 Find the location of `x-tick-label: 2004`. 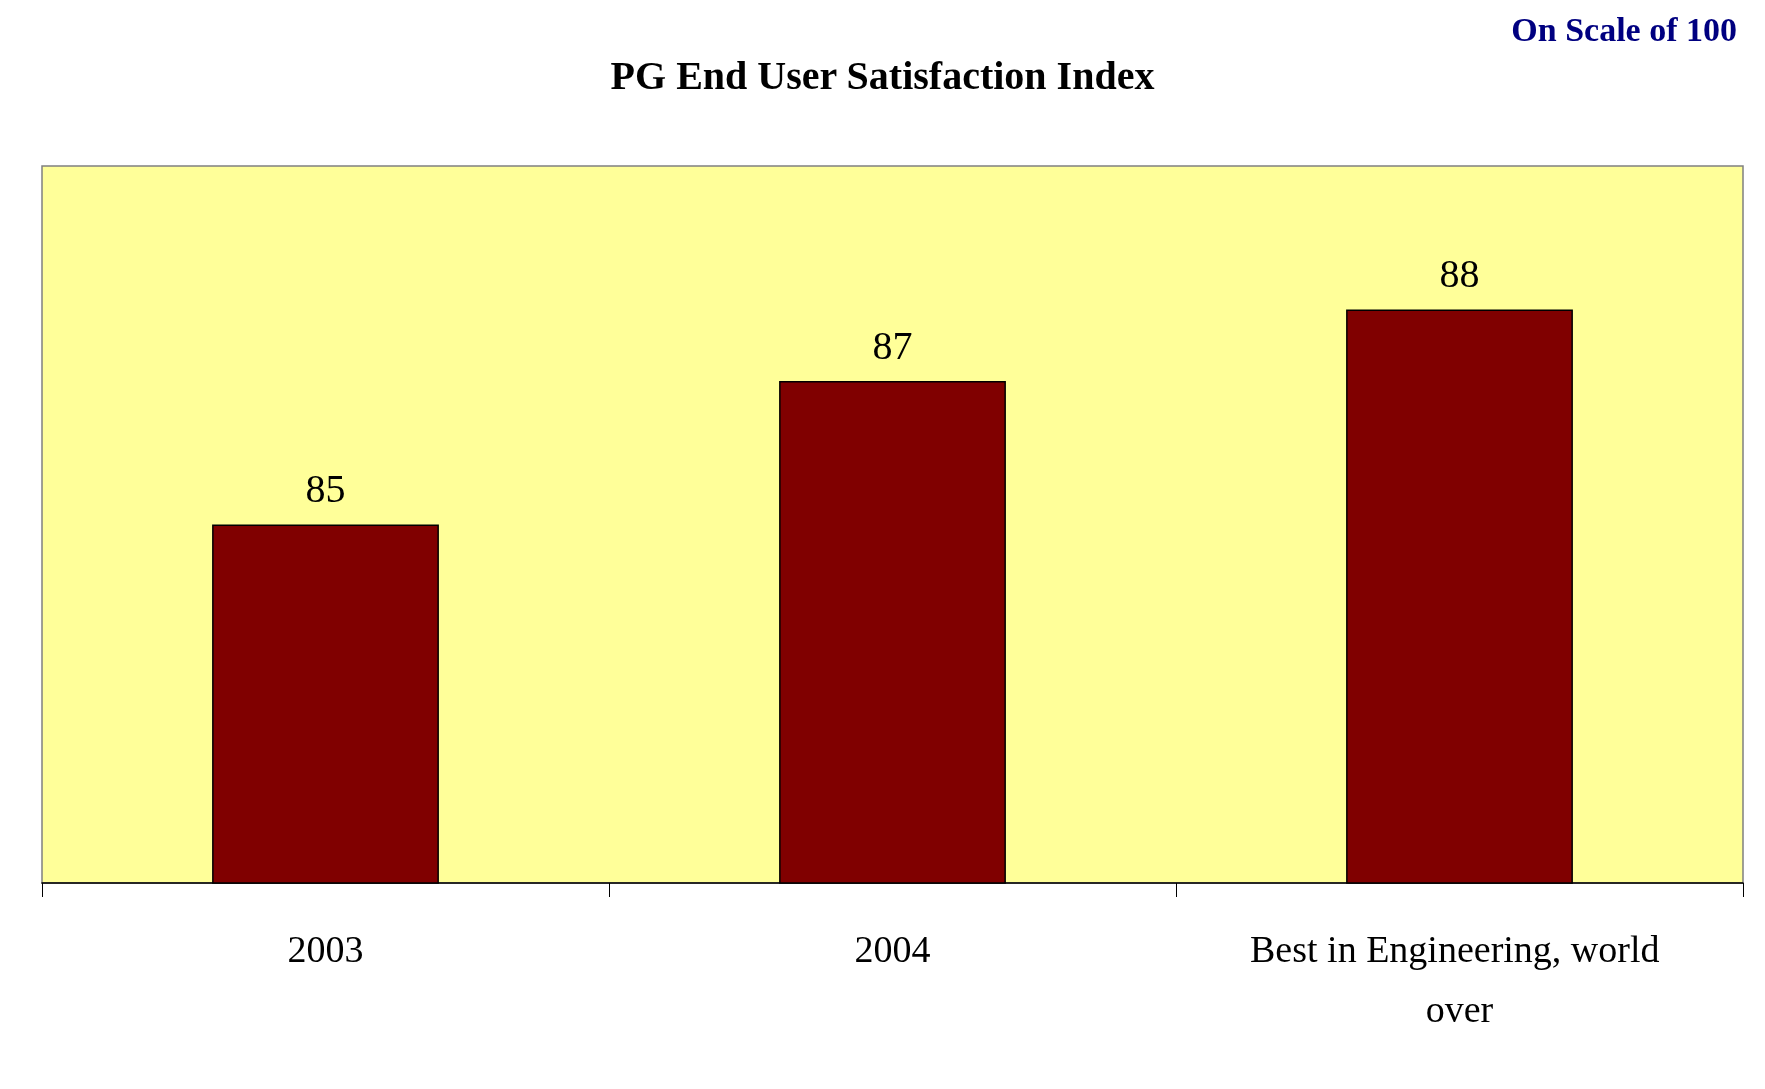

x-tick-label: 2004 is located at coordinates (892, 949).